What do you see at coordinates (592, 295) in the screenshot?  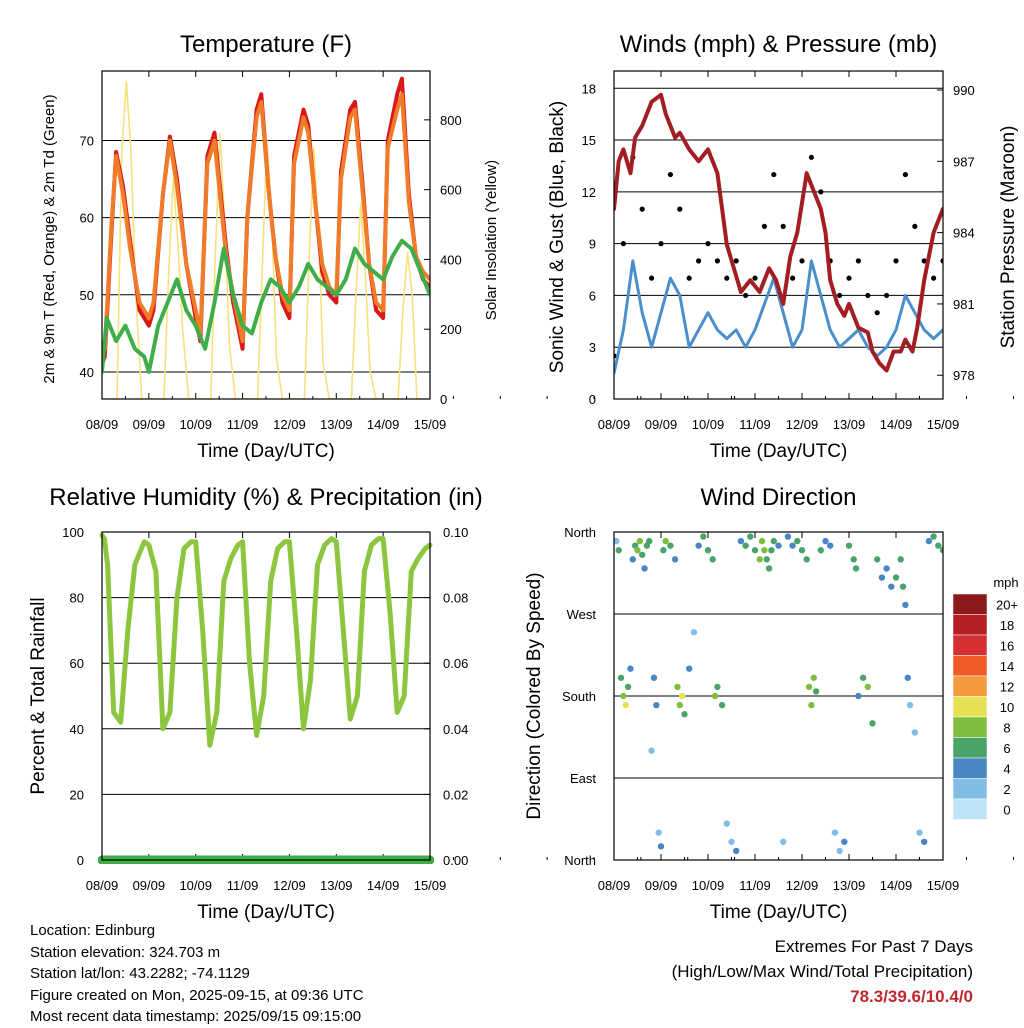 I see `y-tick-label: 6` at bounding box center [592, 295].